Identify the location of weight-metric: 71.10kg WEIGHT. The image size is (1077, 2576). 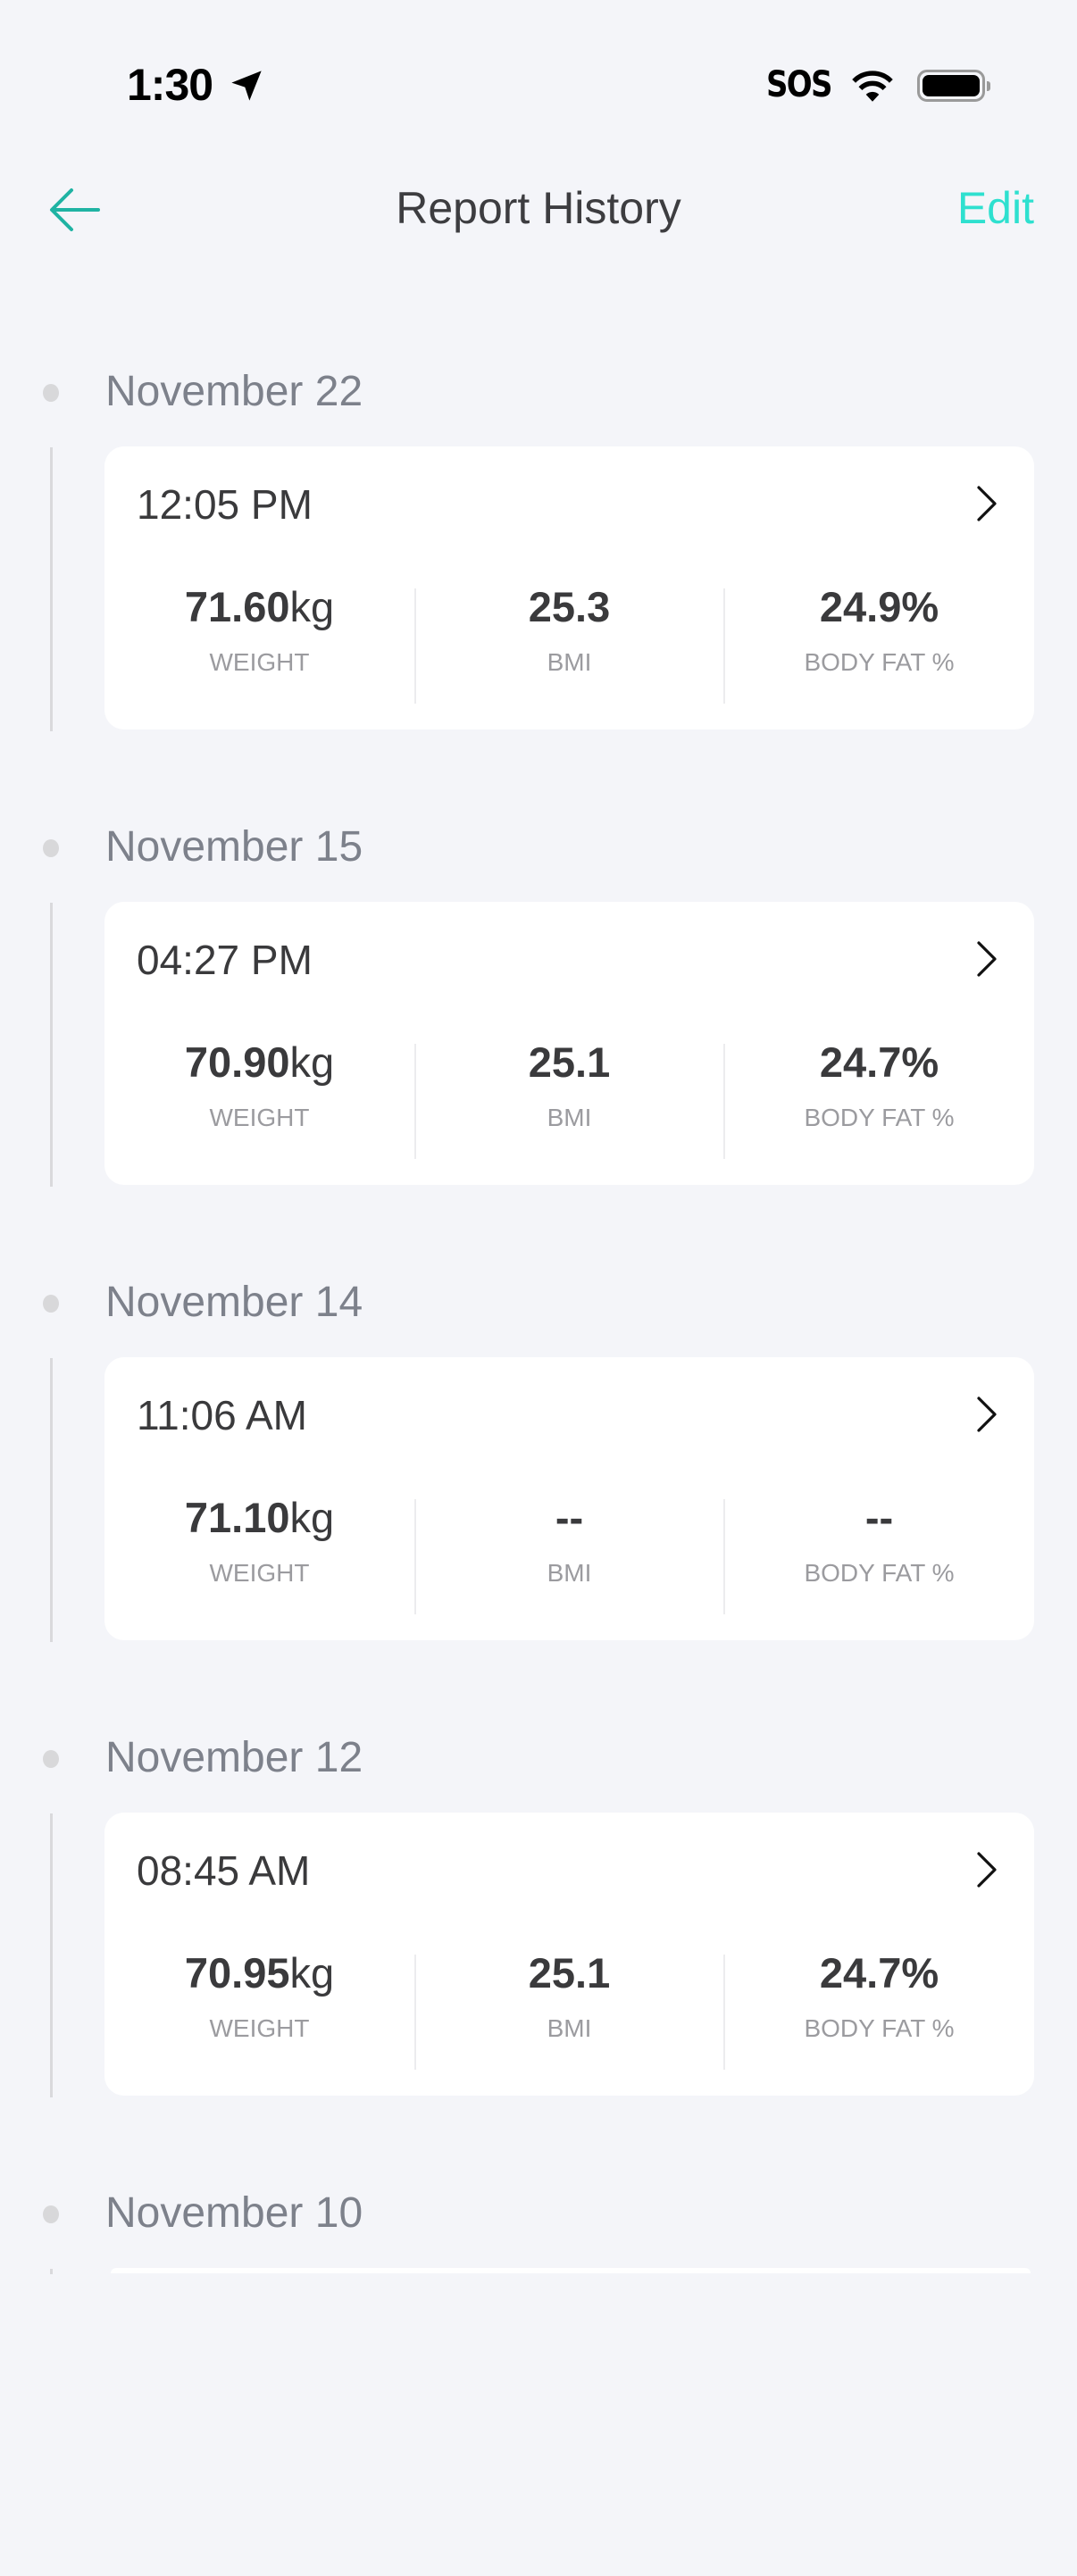
(259, 1540).